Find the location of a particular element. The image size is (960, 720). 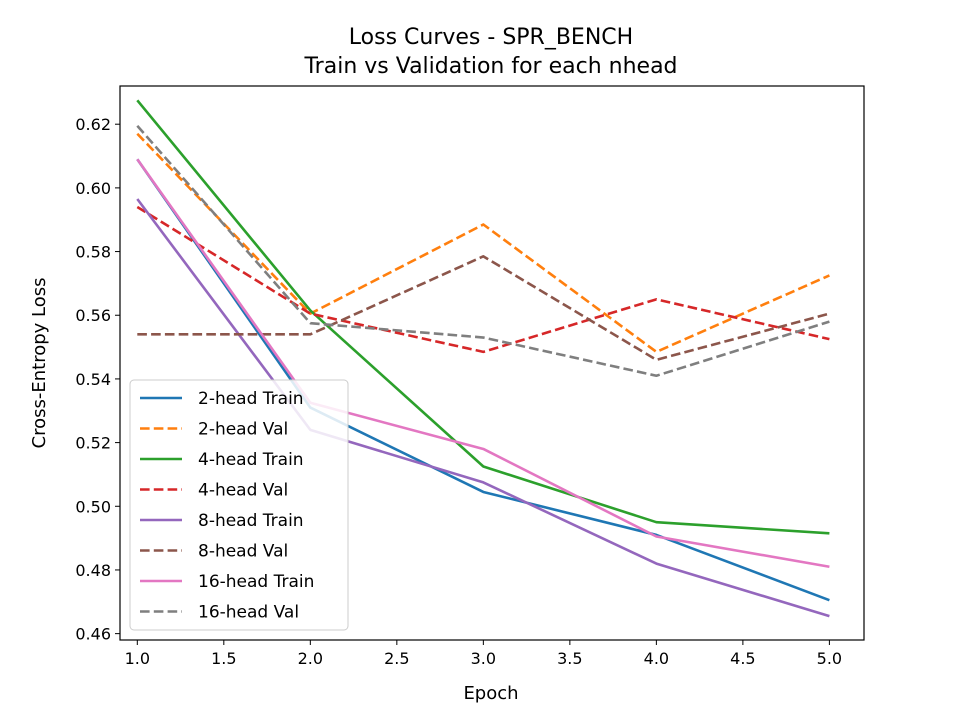

x-tick-label: 3.0 is located at coordinates (483, 658).